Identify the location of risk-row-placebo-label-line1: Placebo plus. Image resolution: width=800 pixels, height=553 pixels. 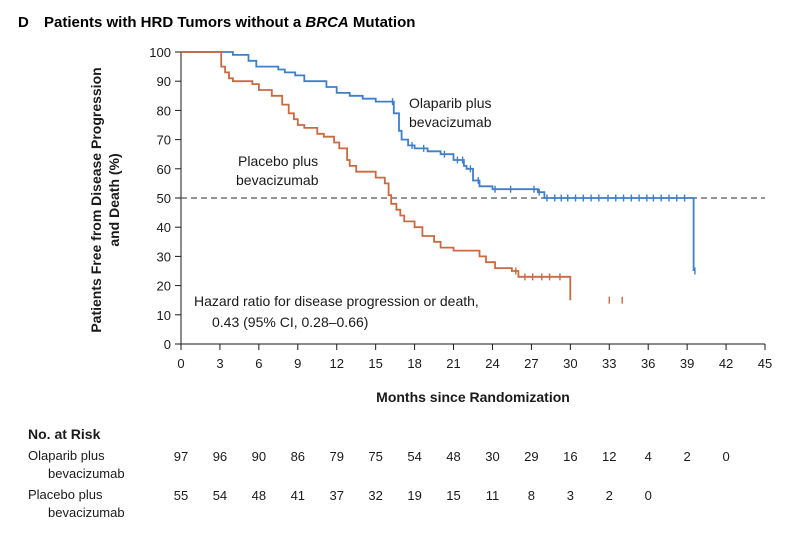
(65, 494).